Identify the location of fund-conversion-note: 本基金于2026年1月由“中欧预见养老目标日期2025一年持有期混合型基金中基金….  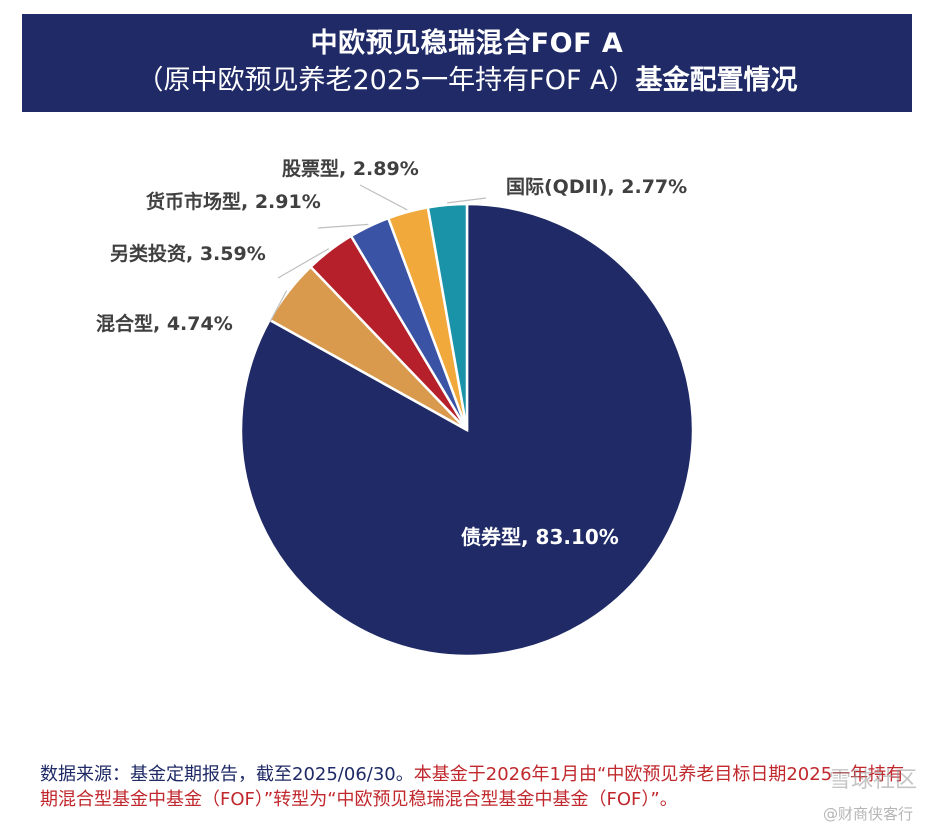
(472, 787).